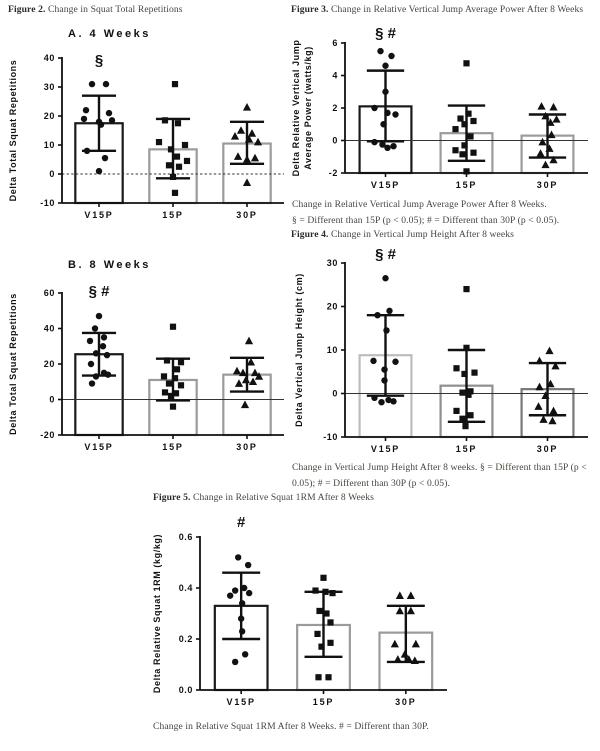 This screenshot has height=751, width=600. I want to click on category-label: V15P, so click(98, 447).